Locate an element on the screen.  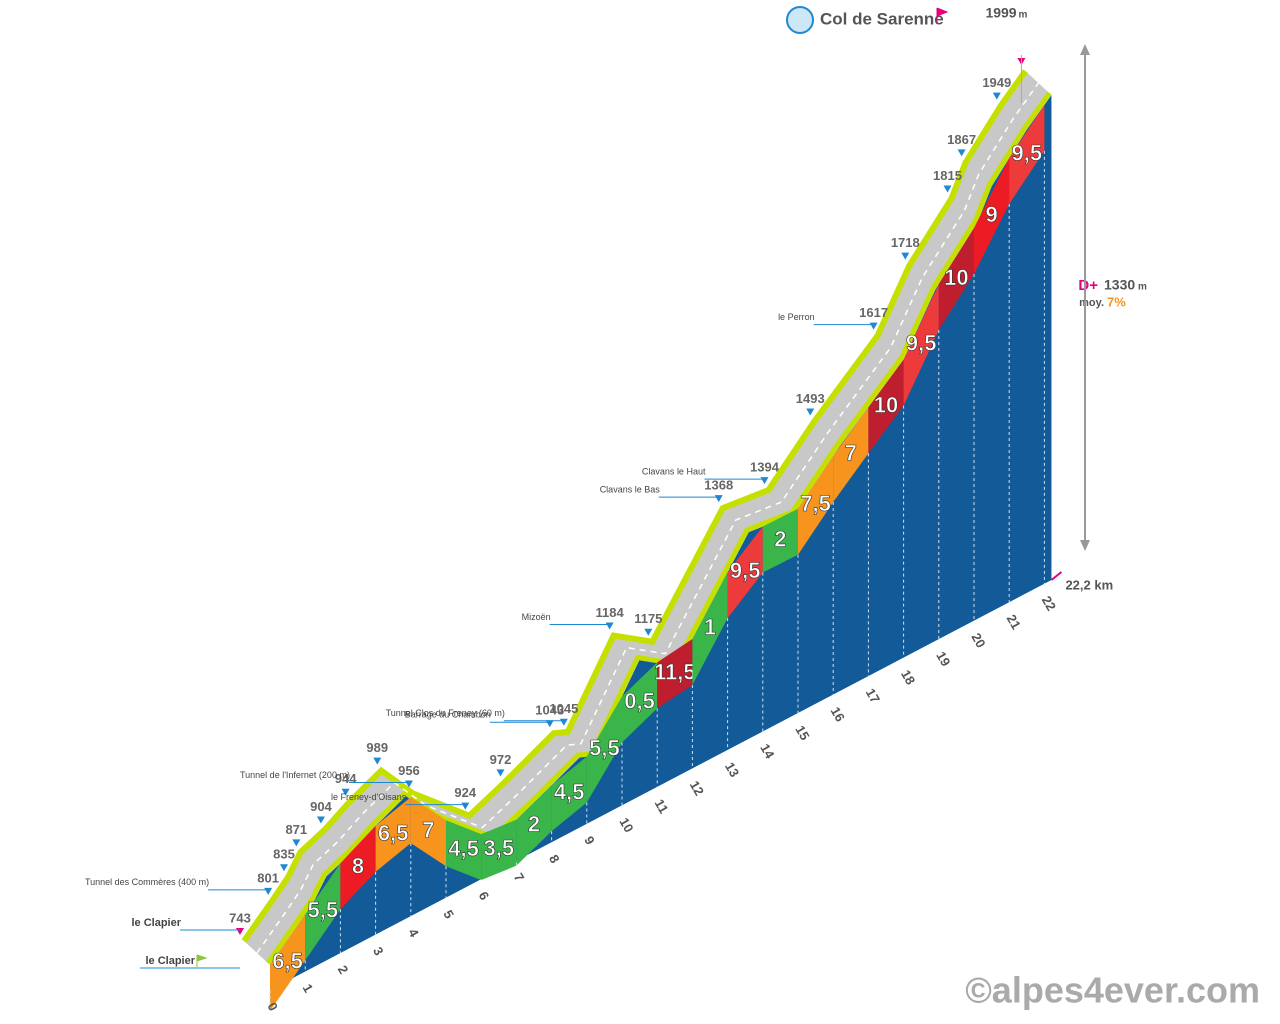
gradient-label: 4,5 is located at coordinates (569, 792).